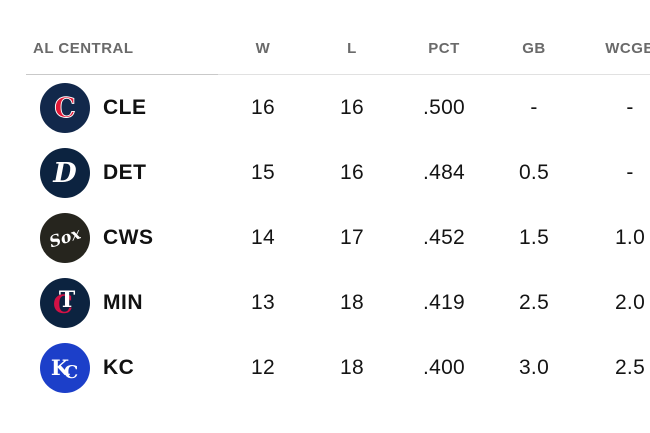 Image resolution: width=650 pixels, height=433 pixels. I want to click on column-header-losses: L, so click(352, 48).